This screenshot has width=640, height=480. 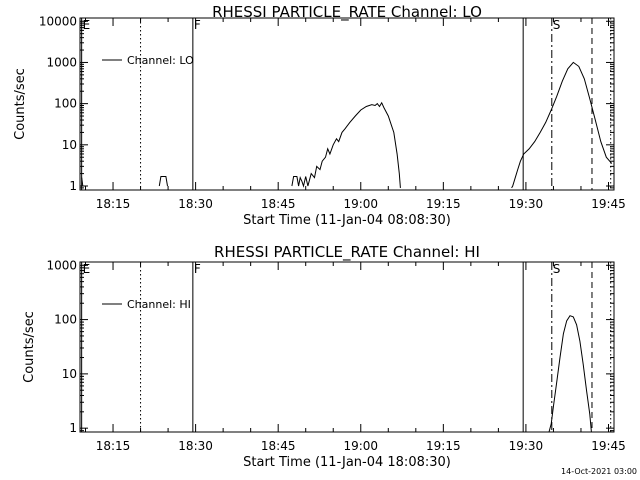 What do you see at coordinates (347, 252) in the screenshot?
I see `chart-title: RHESSI PARTICLE_RATE Channel: HI` at bounding box center [347, 252].